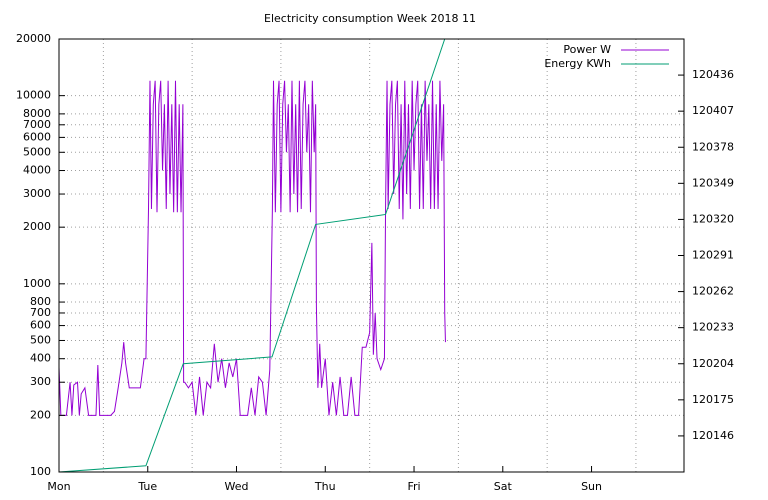 The width and height of the screenshot is (768, 500). Describe the element at coordinates (37, 226) in the screenshot. I see `y-tick-label: 2000` at that location.